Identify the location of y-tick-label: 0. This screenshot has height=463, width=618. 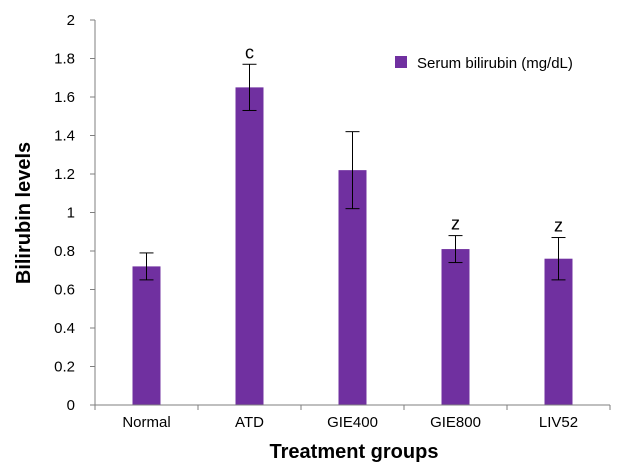
(71, 405).